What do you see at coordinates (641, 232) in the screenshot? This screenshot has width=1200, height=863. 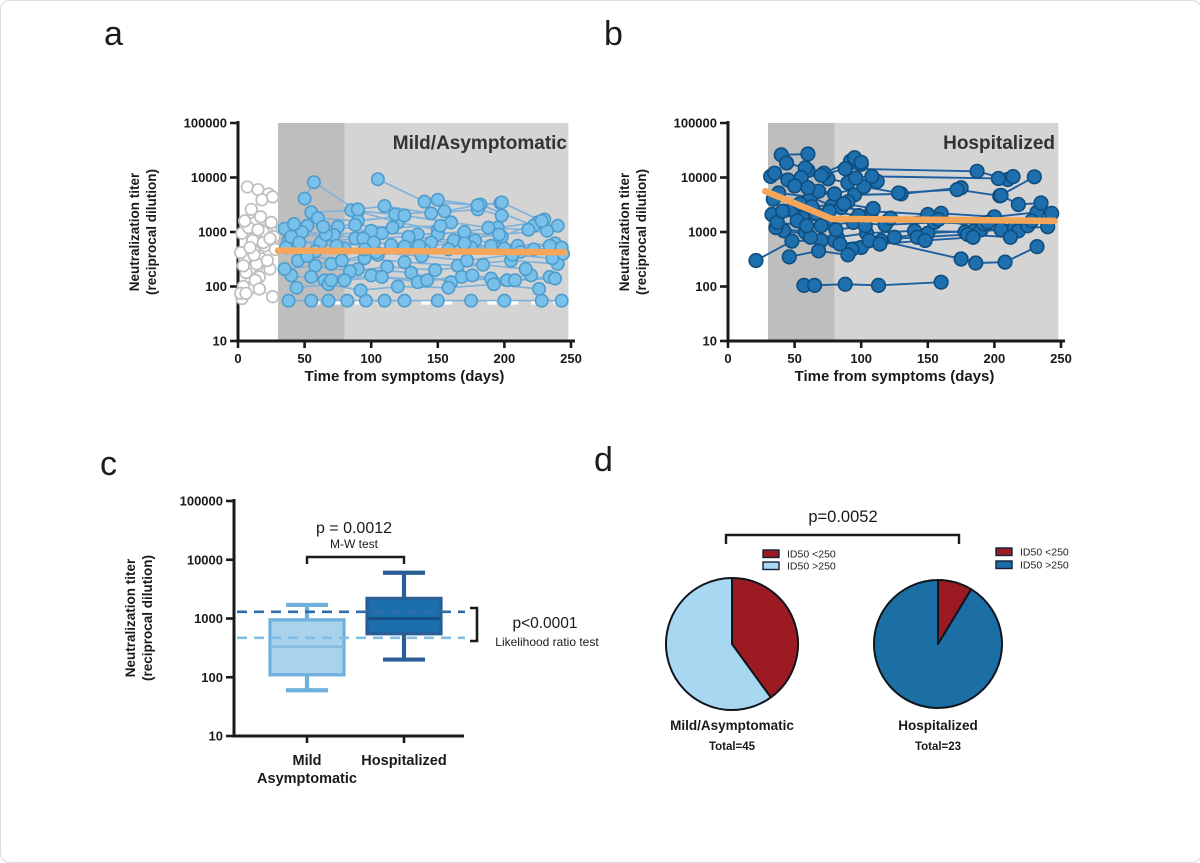 I see `y-axis-title-line2: (reciprocal dilution)` at bounding box center [641, 232].